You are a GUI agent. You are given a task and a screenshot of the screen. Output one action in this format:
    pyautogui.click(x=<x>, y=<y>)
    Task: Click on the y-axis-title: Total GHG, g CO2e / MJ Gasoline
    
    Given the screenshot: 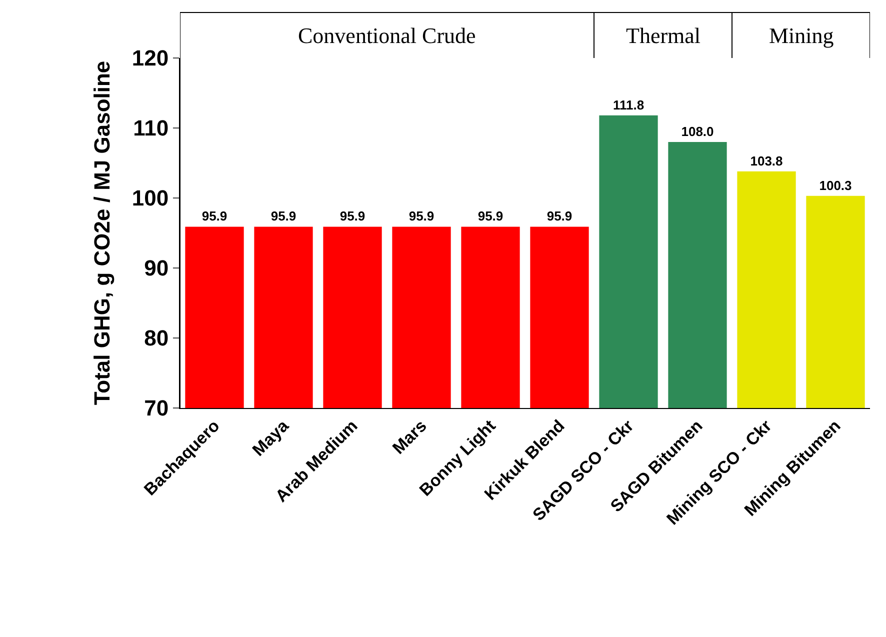 What is the action you would take?
    pyautogui.click(x=102, y=233)
    